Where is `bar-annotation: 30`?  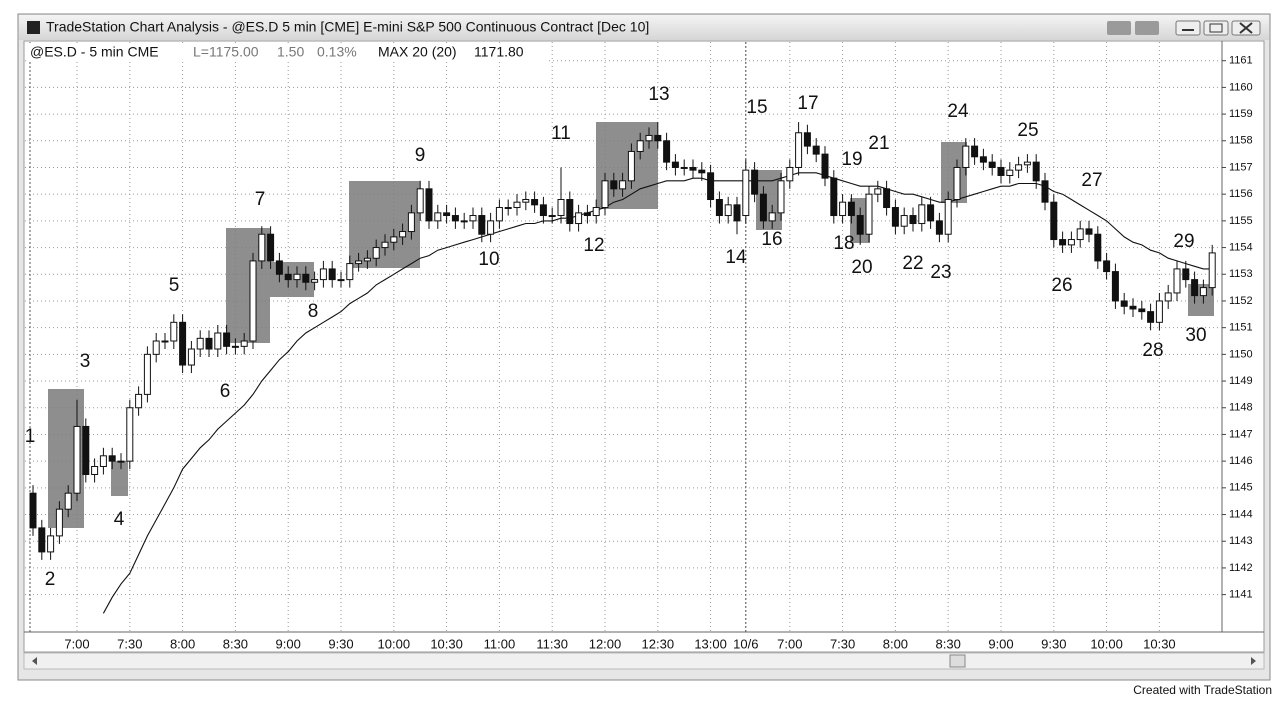 bar-annotation: 30 is located at coordinates (1195, 335).